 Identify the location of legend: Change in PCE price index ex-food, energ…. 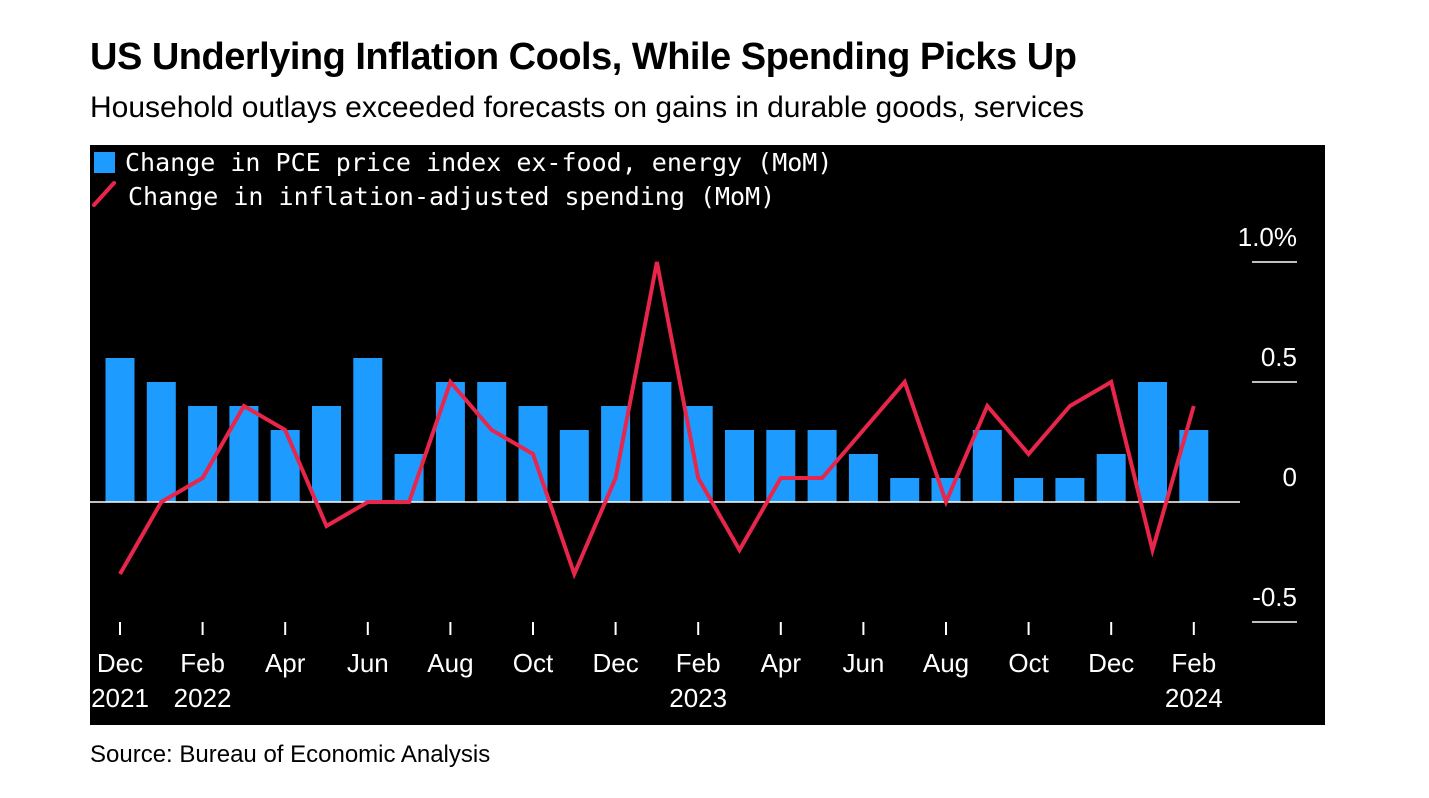
(462, 179).